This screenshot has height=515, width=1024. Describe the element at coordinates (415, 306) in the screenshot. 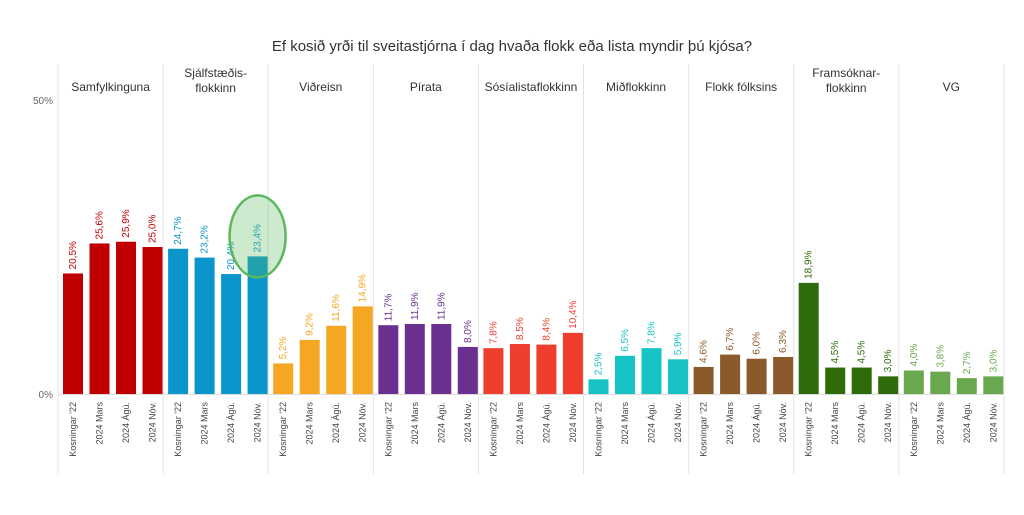

I see `data-label: 11,9%` at that location.